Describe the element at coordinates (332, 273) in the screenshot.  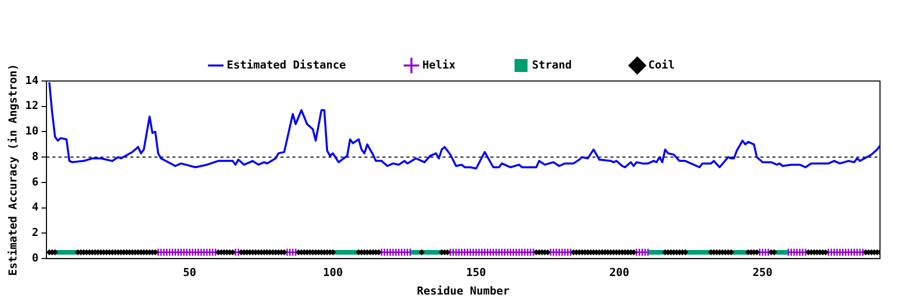
I see `x-tick-label: 100` at that location.